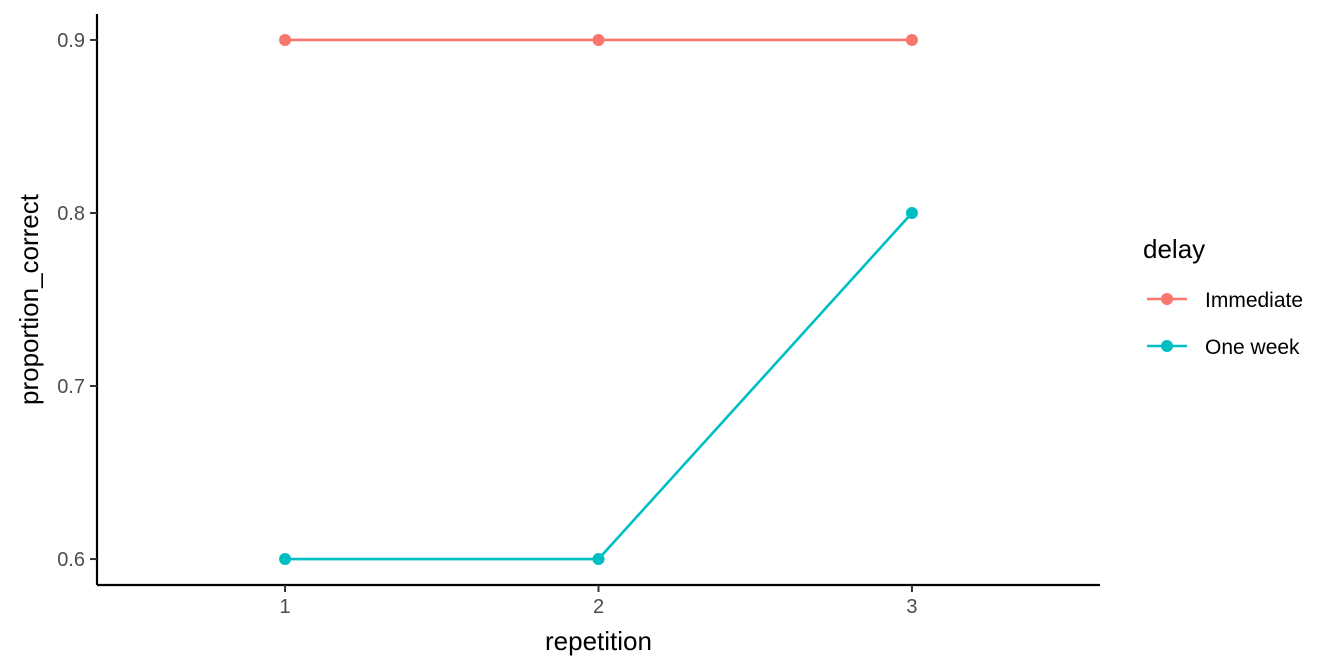 This screenshot has height=672, width=1344. I want to click on y-tick-label: 0.7, so click(71, 387).